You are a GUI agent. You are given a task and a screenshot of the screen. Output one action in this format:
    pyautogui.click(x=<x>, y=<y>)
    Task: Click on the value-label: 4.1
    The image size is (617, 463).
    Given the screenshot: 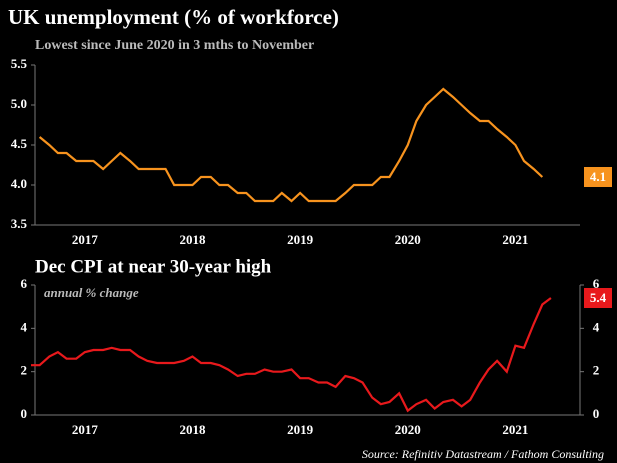 What is the action you would take?
    pyautogui.click(x=598, y=176)
    